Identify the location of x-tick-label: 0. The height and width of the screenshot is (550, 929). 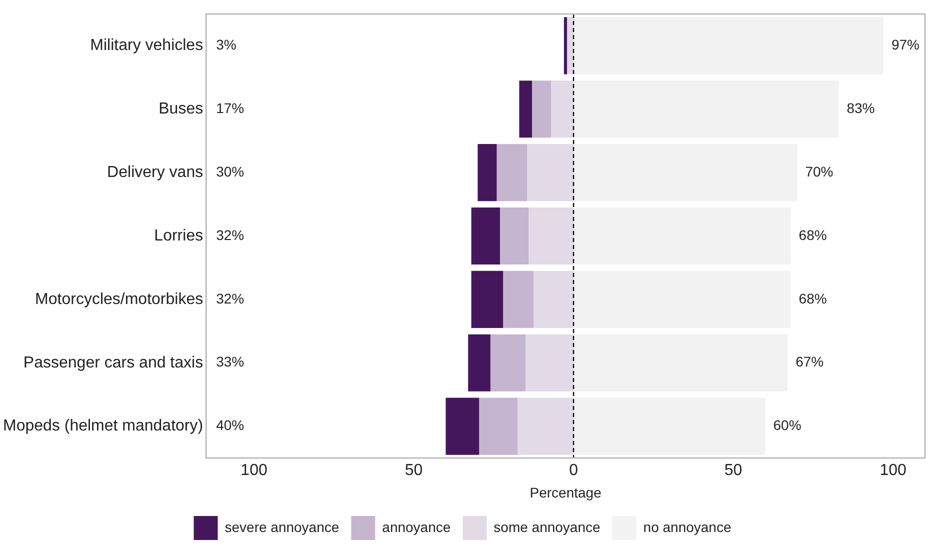
(573, 471).